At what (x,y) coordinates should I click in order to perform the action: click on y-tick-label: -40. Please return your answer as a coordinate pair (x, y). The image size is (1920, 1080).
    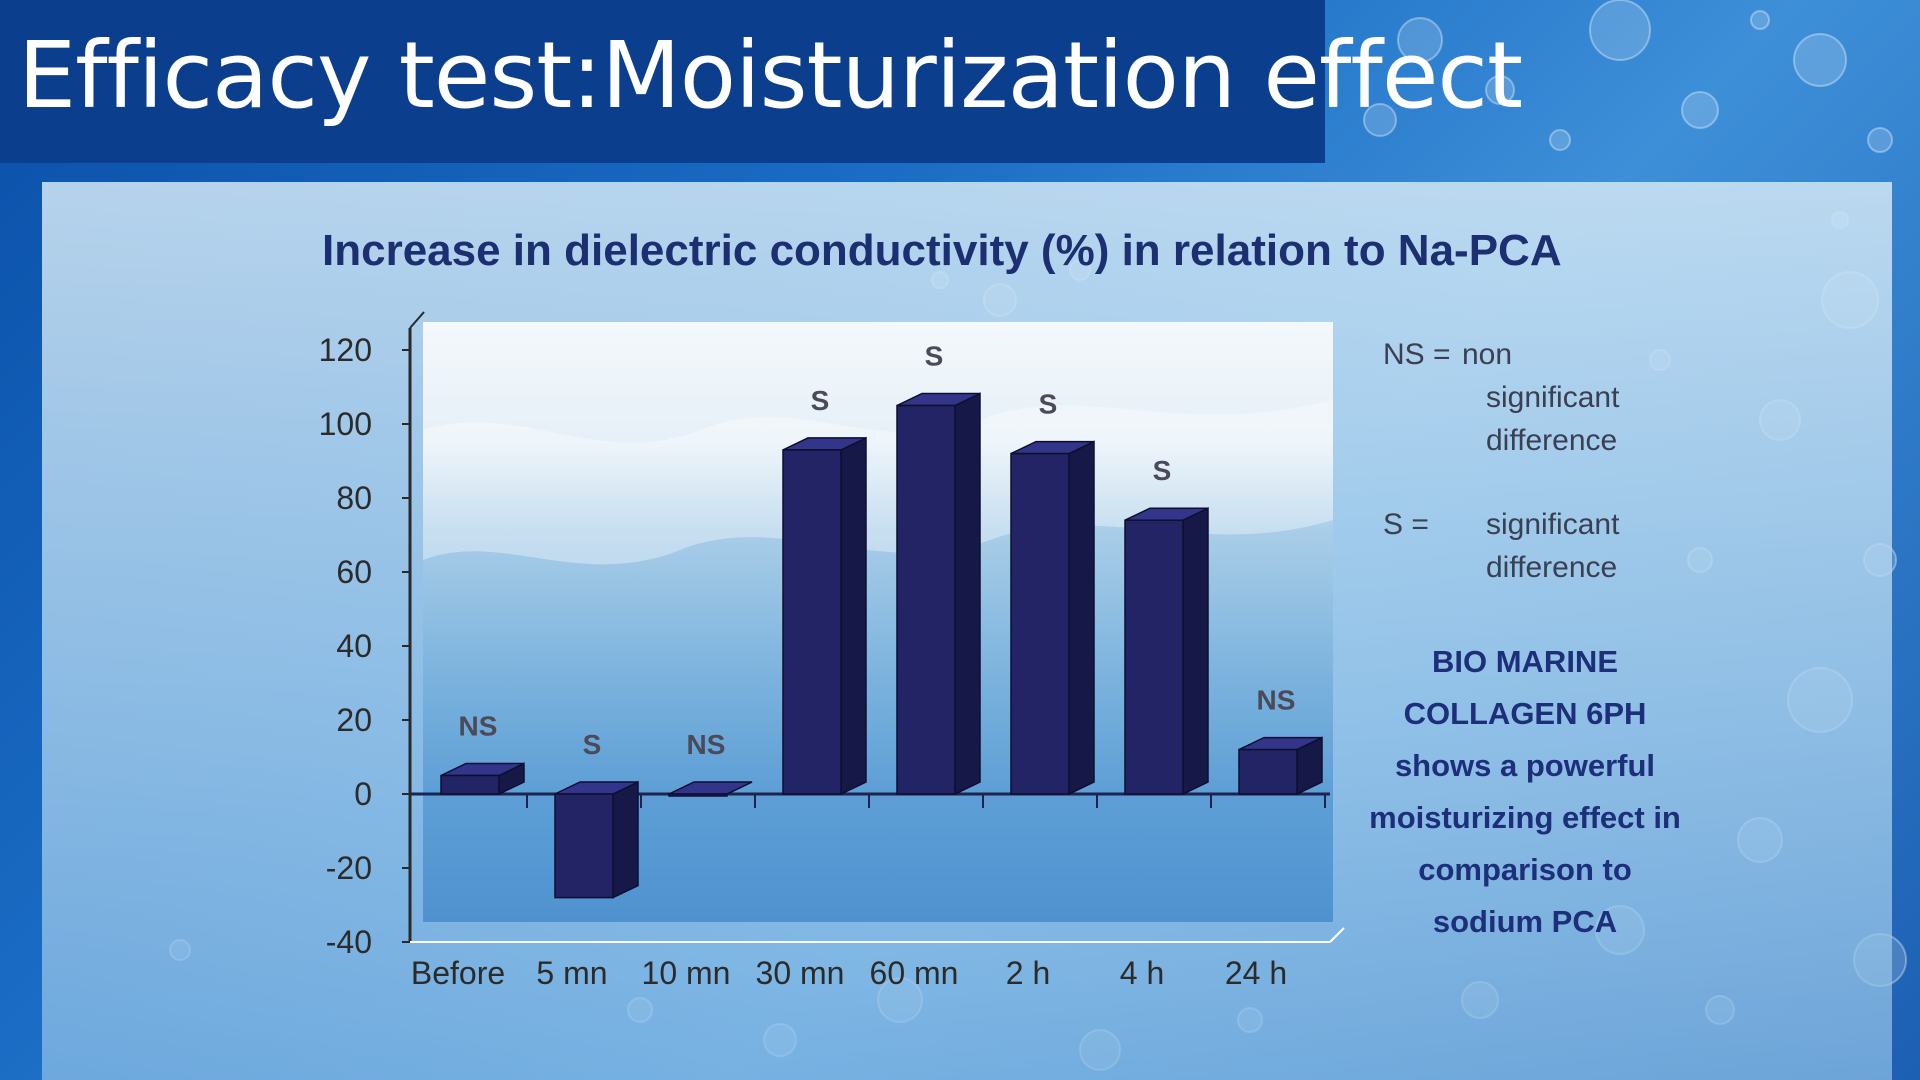
    Looking at the image, I should click on (349, 942).